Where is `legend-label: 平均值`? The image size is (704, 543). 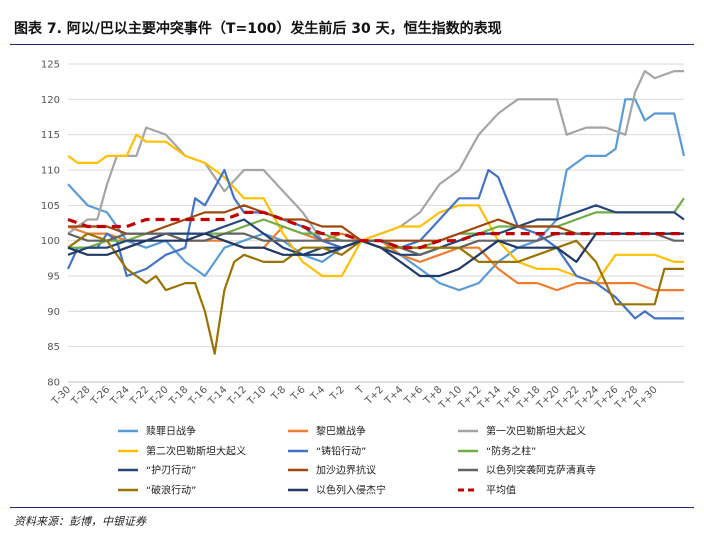 legend-label: 平均值 is located at coordinates (501, 490).